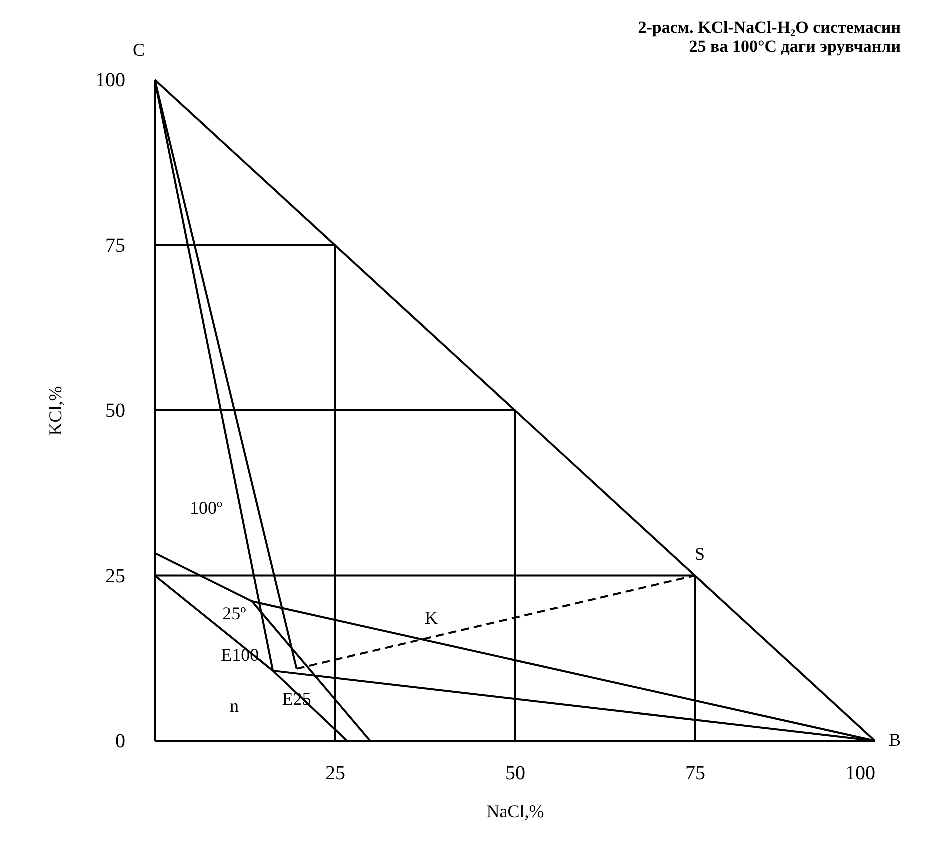 The width and height of the screenshot is (942, 857). Describe the element at coordinates (895, 740) in the screenshot. I see `annotation: B` at that location.